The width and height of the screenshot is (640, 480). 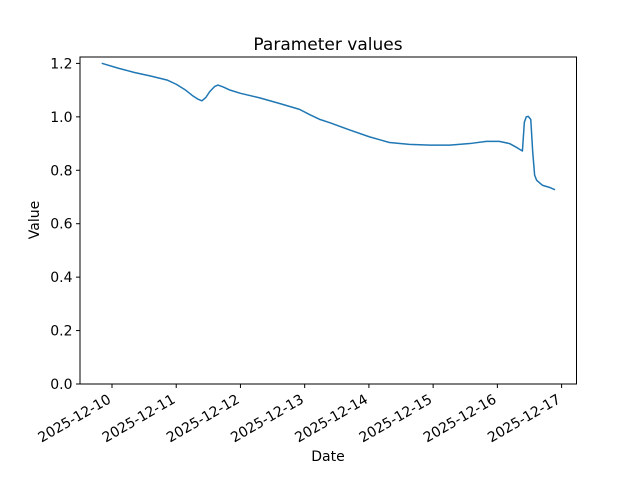 What do you see at coordinates (524, 419) in the screenshot?
I see `x-tick-label: 2025-12-17` at bounding box center [524, 419].